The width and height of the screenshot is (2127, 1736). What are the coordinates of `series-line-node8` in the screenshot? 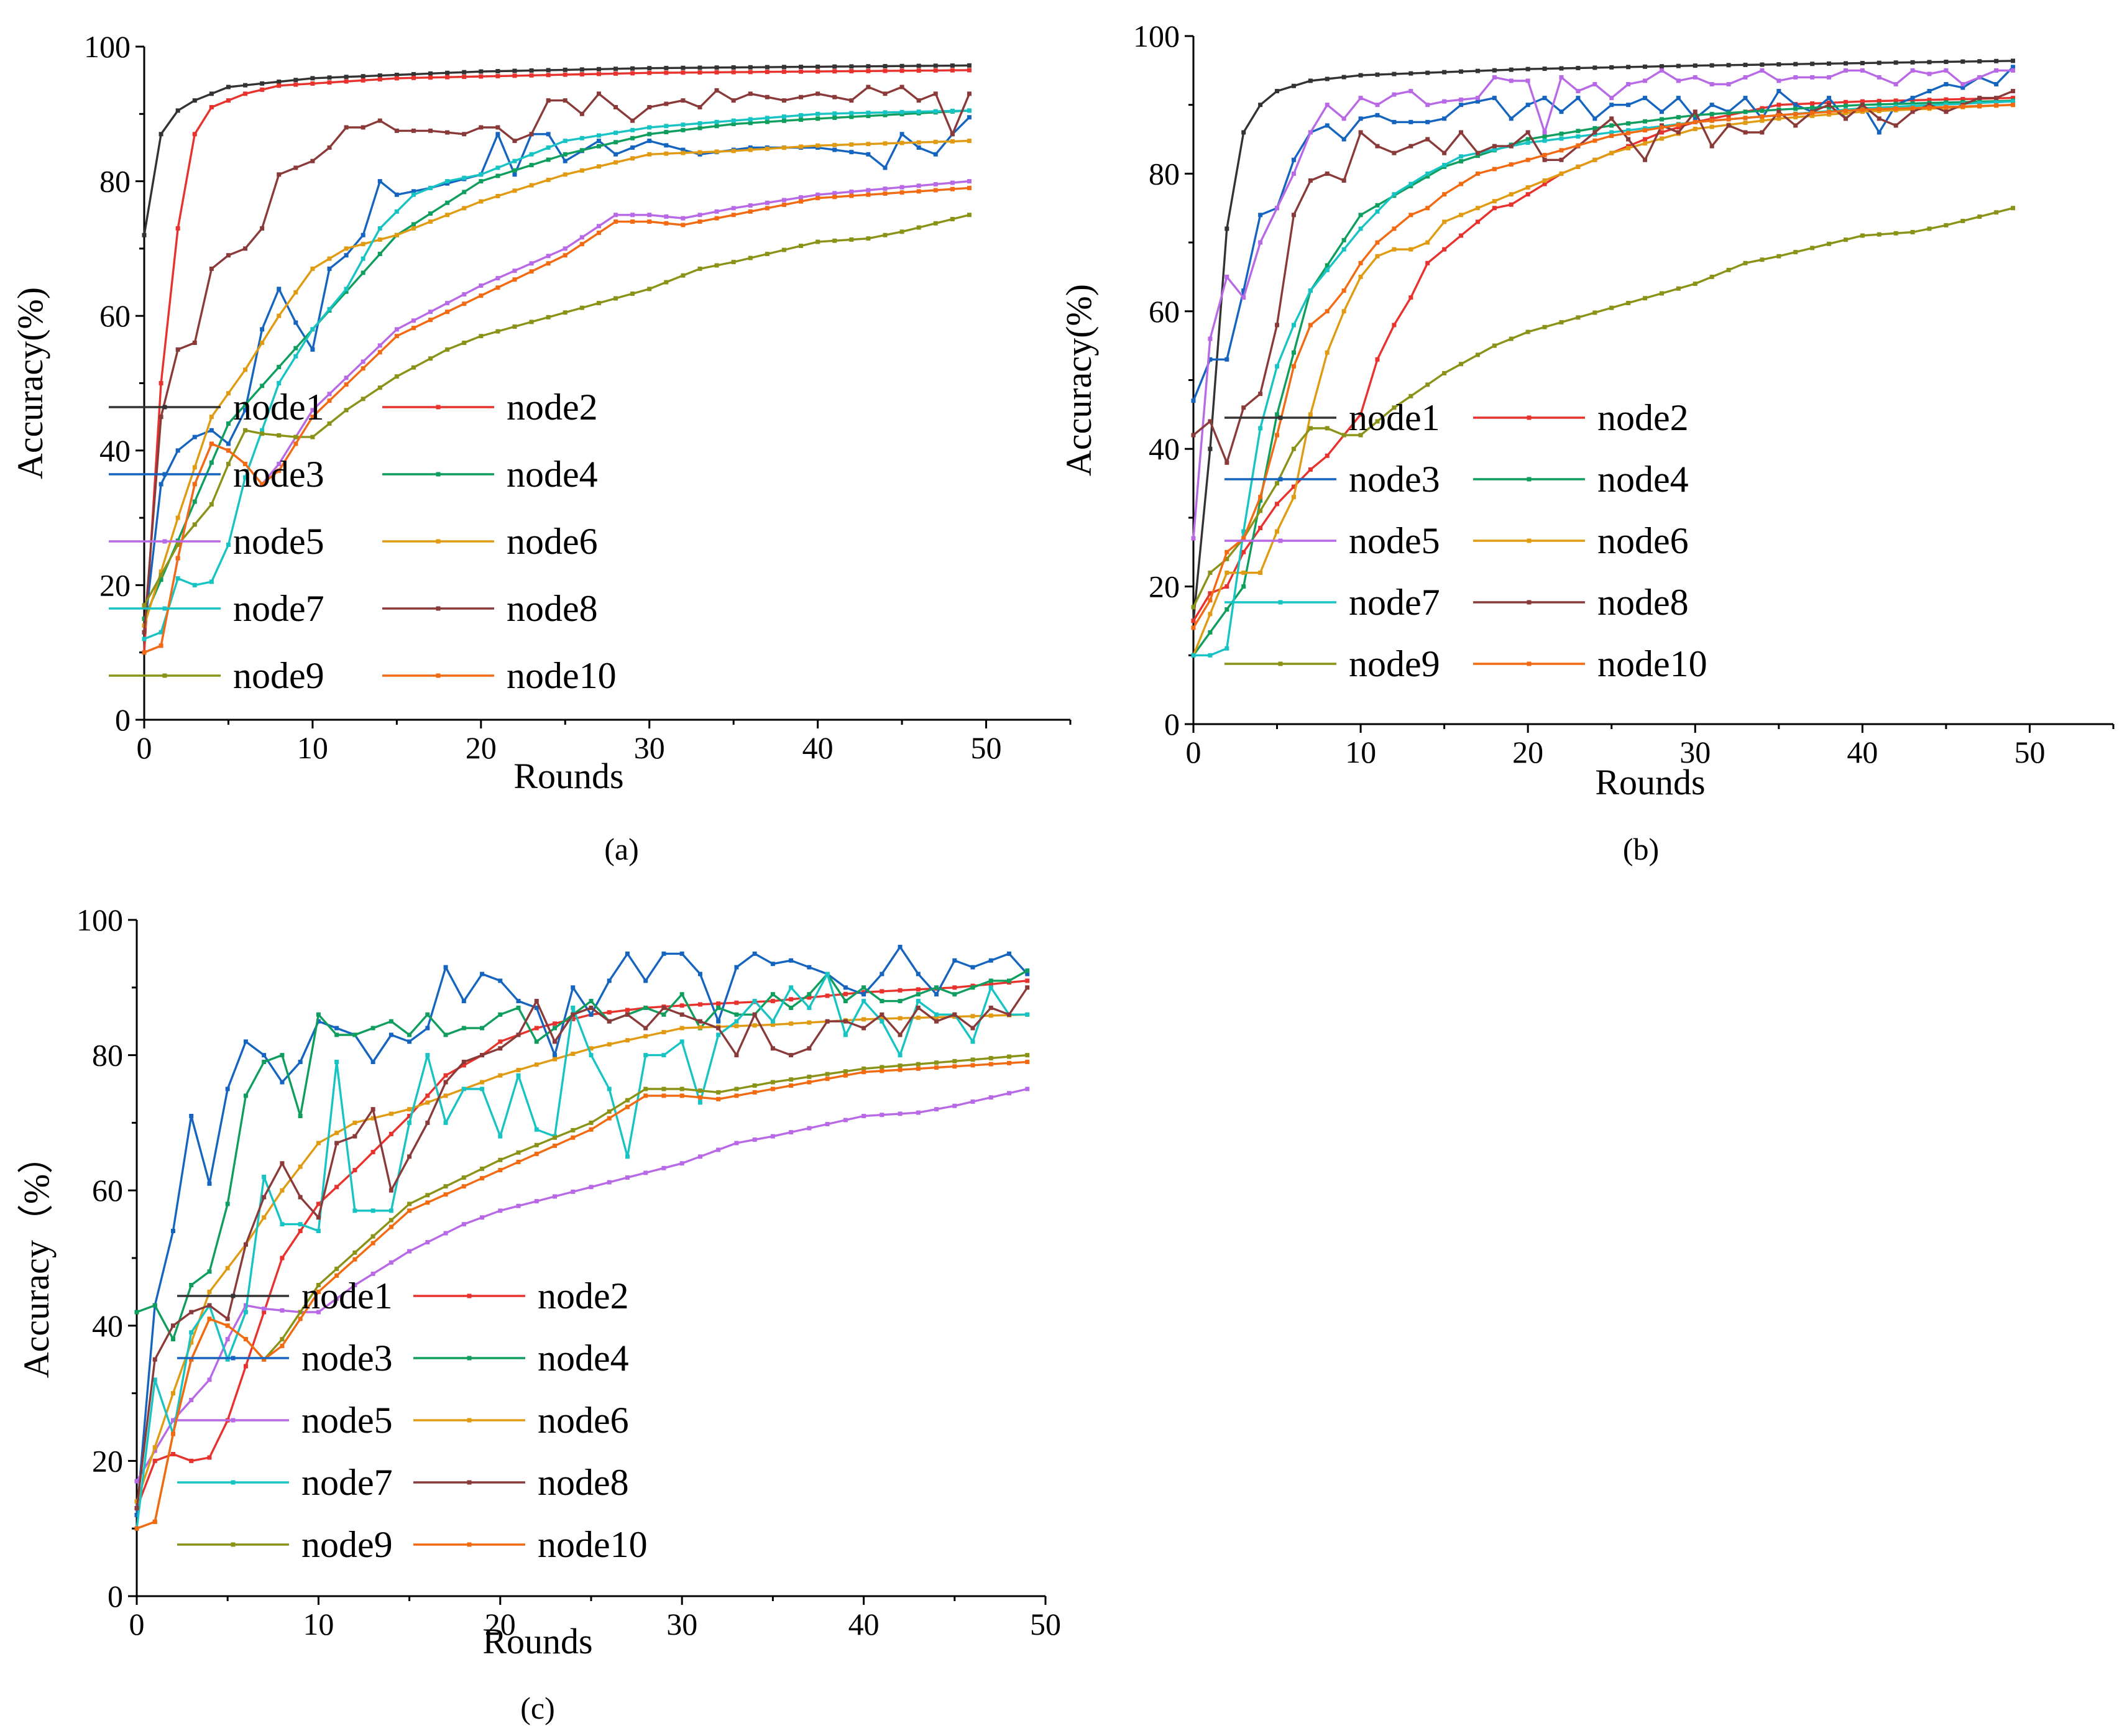 It's located at (582, 1247).